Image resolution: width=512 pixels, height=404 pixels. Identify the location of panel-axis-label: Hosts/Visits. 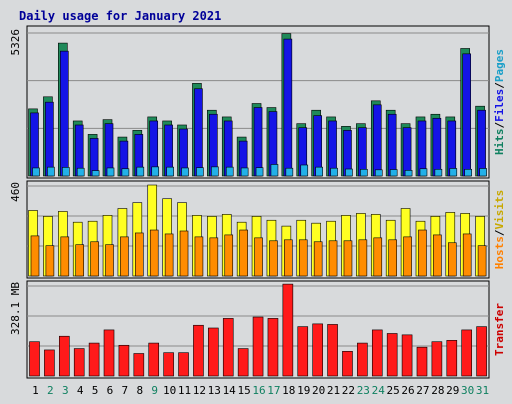
(499, 230).